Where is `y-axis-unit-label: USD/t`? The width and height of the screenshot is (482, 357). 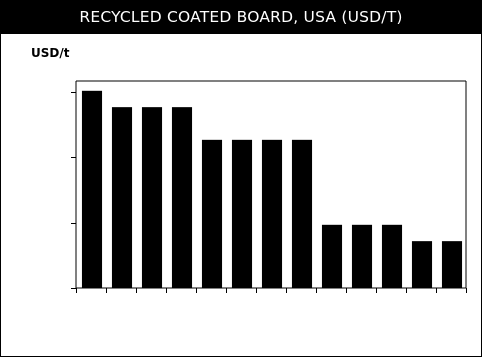 y-axis-unit-label: USD/t is located at coordinates (50, 53).